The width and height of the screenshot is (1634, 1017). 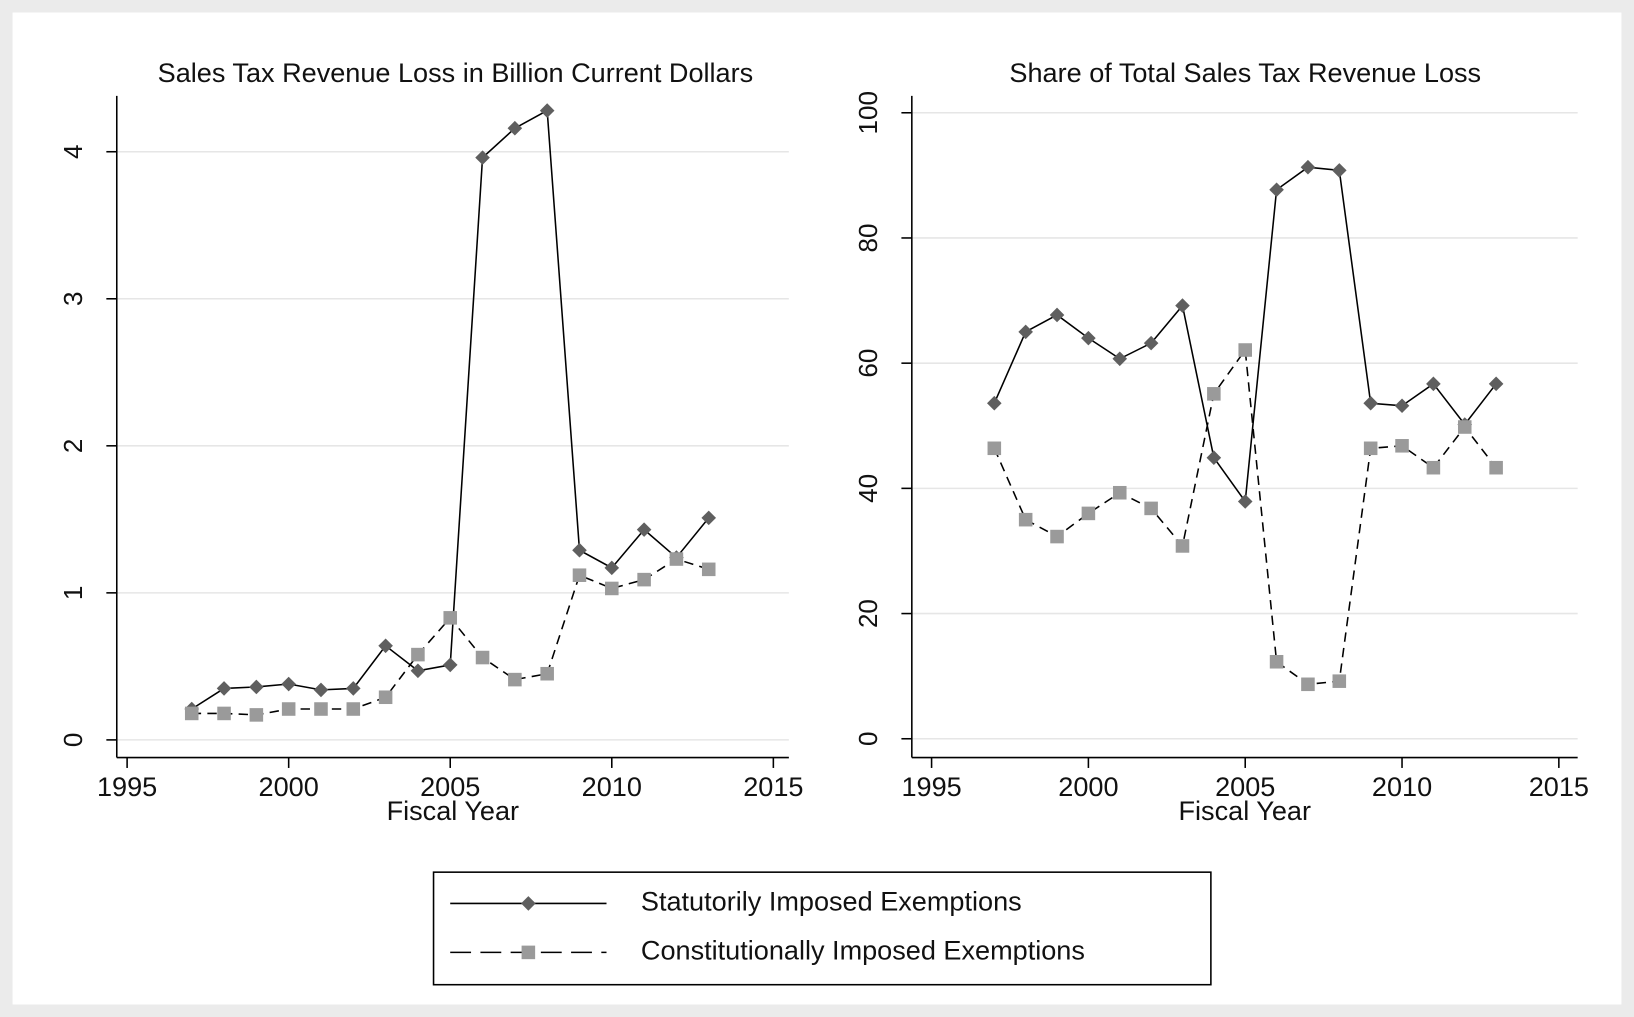 What do you see at coordinates (73, 593) in the screenshot?
I see `y-tick-label: 1` at bounding box center [73, 593].